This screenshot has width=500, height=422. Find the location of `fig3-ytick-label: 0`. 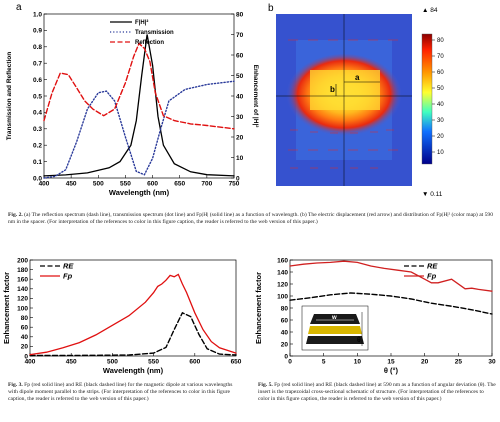

fig3-ytick-label: 0 is located at coordinates (26, 356).